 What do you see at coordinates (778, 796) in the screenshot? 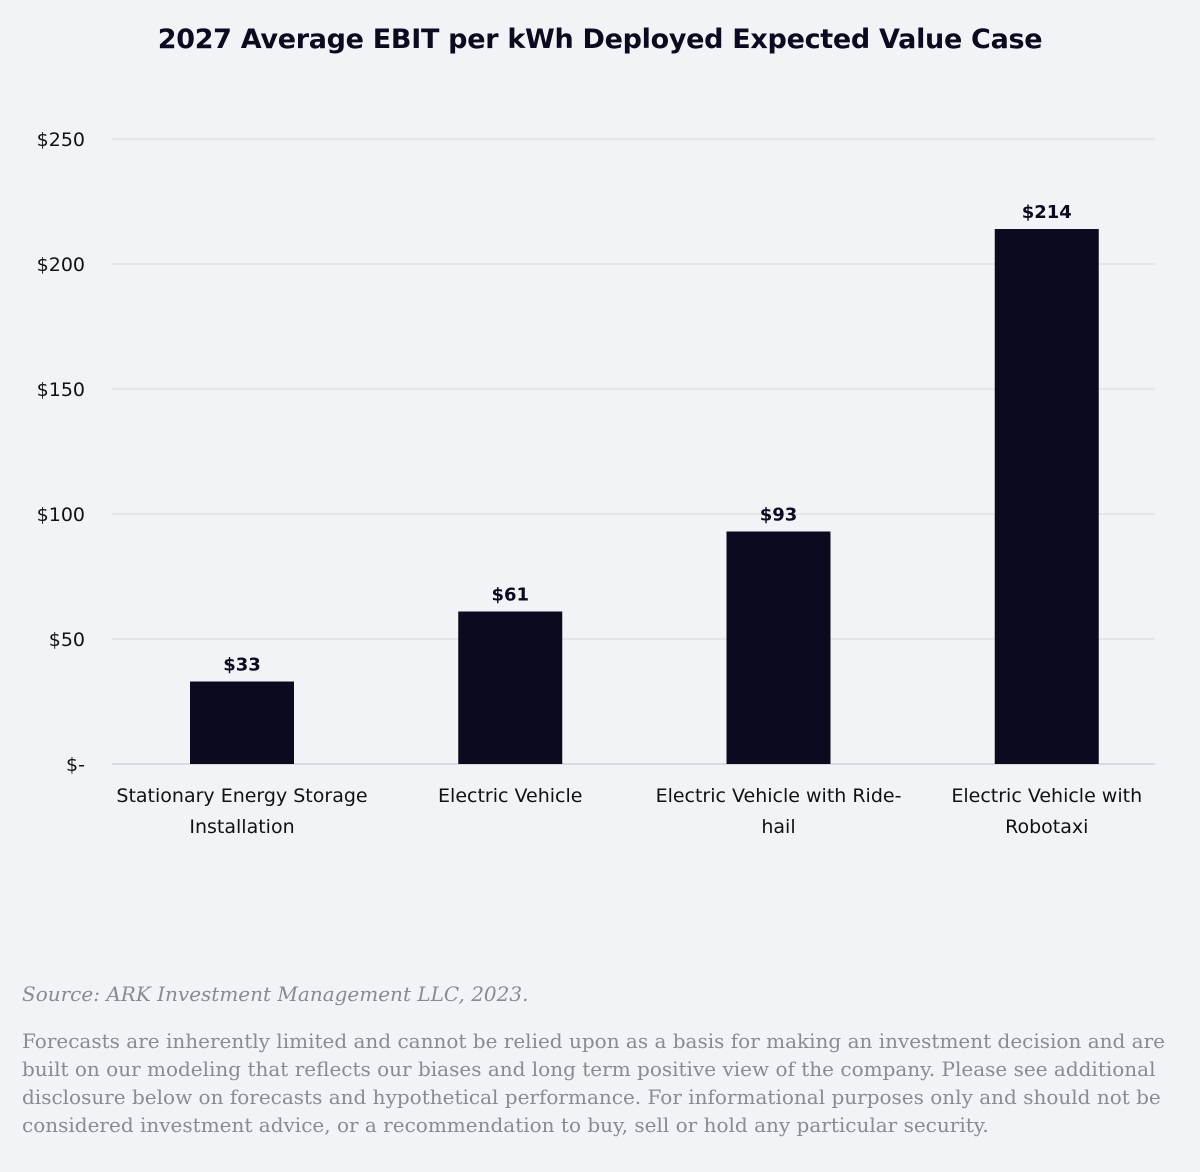
I see `x-tick-label-line: Electric Vehicle with Ride-` at bounding box center [778, 796].